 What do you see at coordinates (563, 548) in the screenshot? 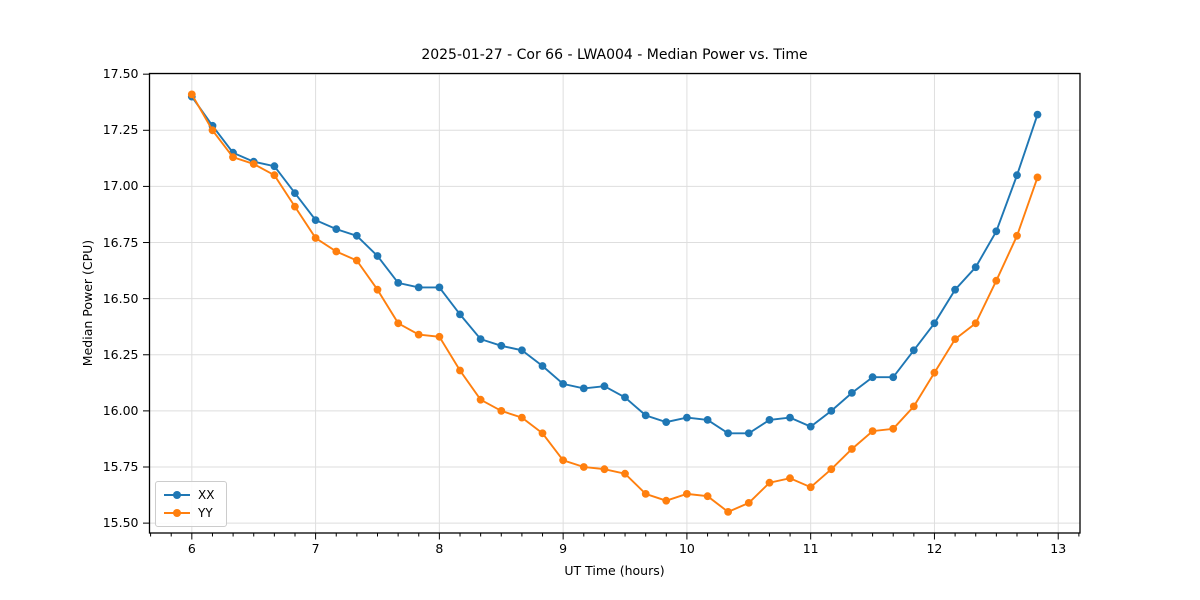
I see `x-tick-label: 9` at bounding box center [563, 548].